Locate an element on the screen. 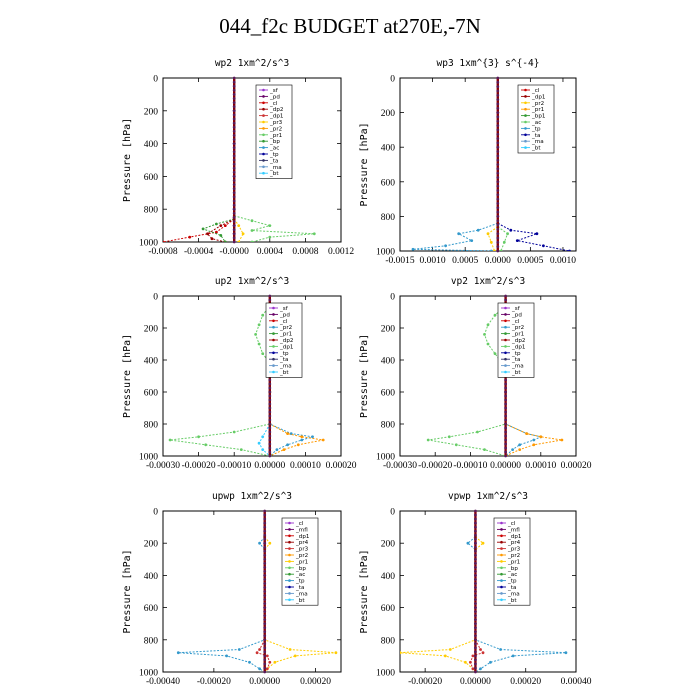 The height and width of the screenshot is (700, 700). x-tick-label: 0.00020 is located at coordinates (525, 682).